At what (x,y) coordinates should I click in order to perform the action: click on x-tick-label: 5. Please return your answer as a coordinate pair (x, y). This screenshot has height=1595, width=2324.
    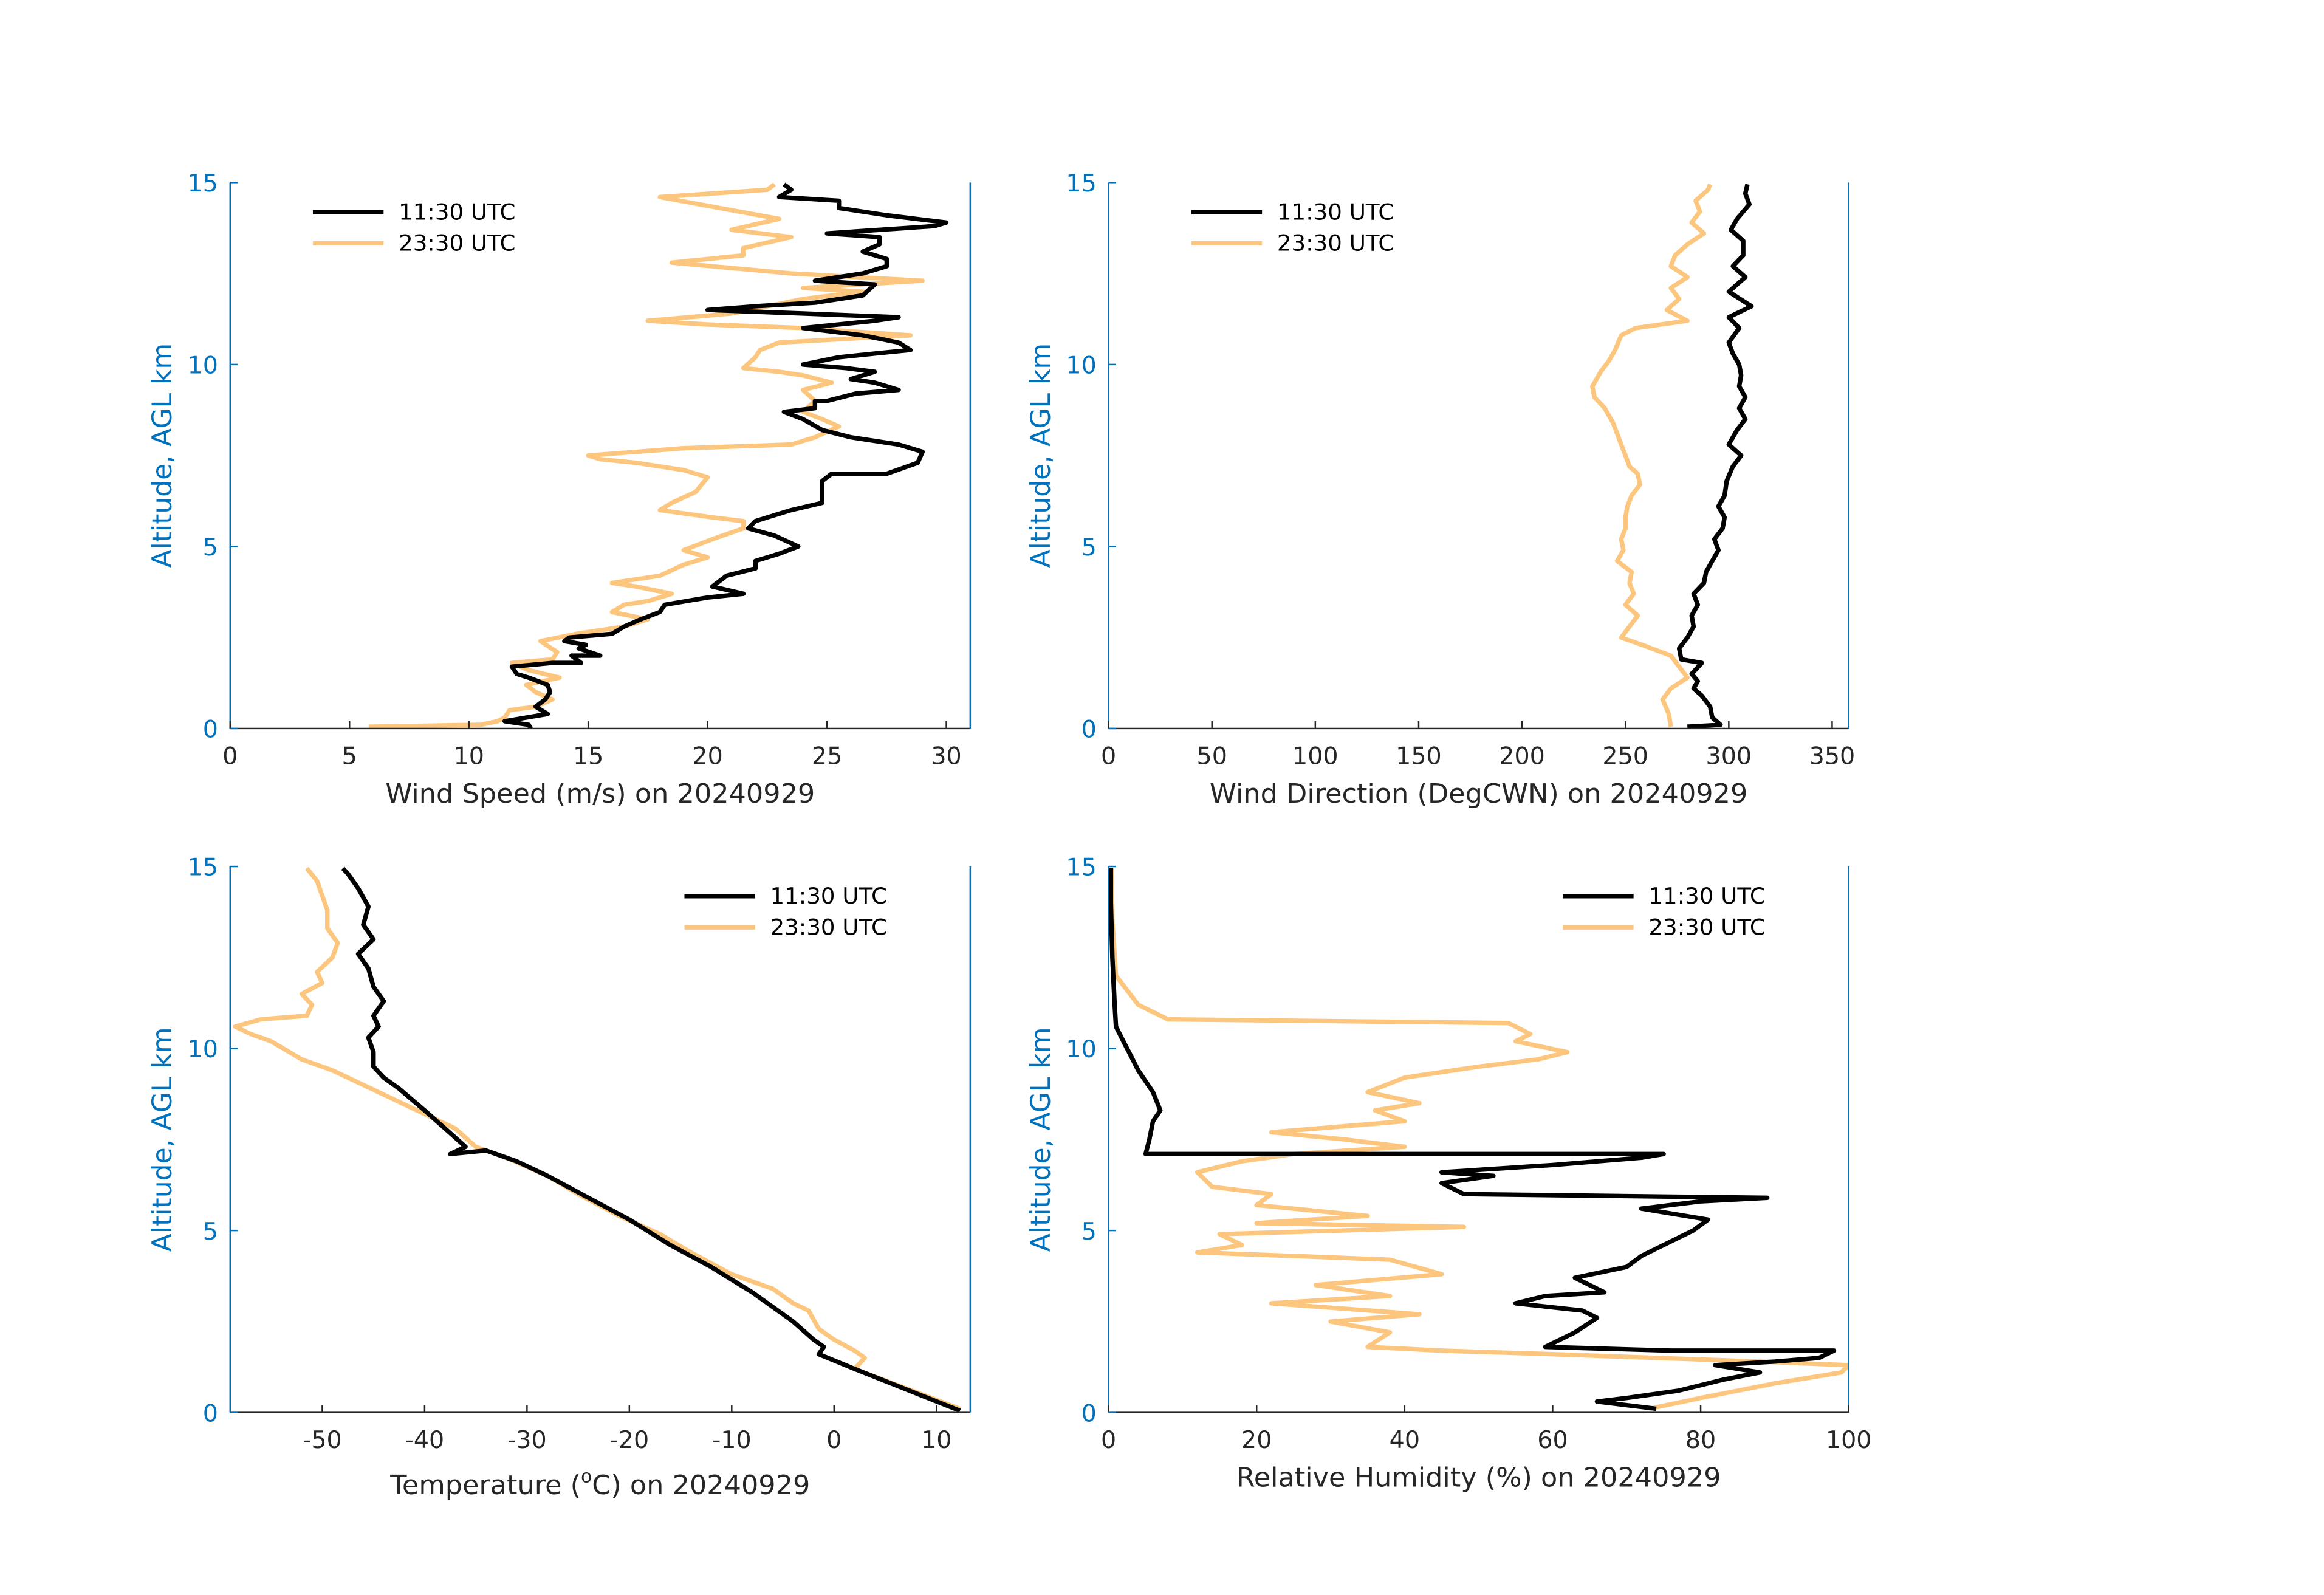
    Looking at the image, I should click on (349, 756).